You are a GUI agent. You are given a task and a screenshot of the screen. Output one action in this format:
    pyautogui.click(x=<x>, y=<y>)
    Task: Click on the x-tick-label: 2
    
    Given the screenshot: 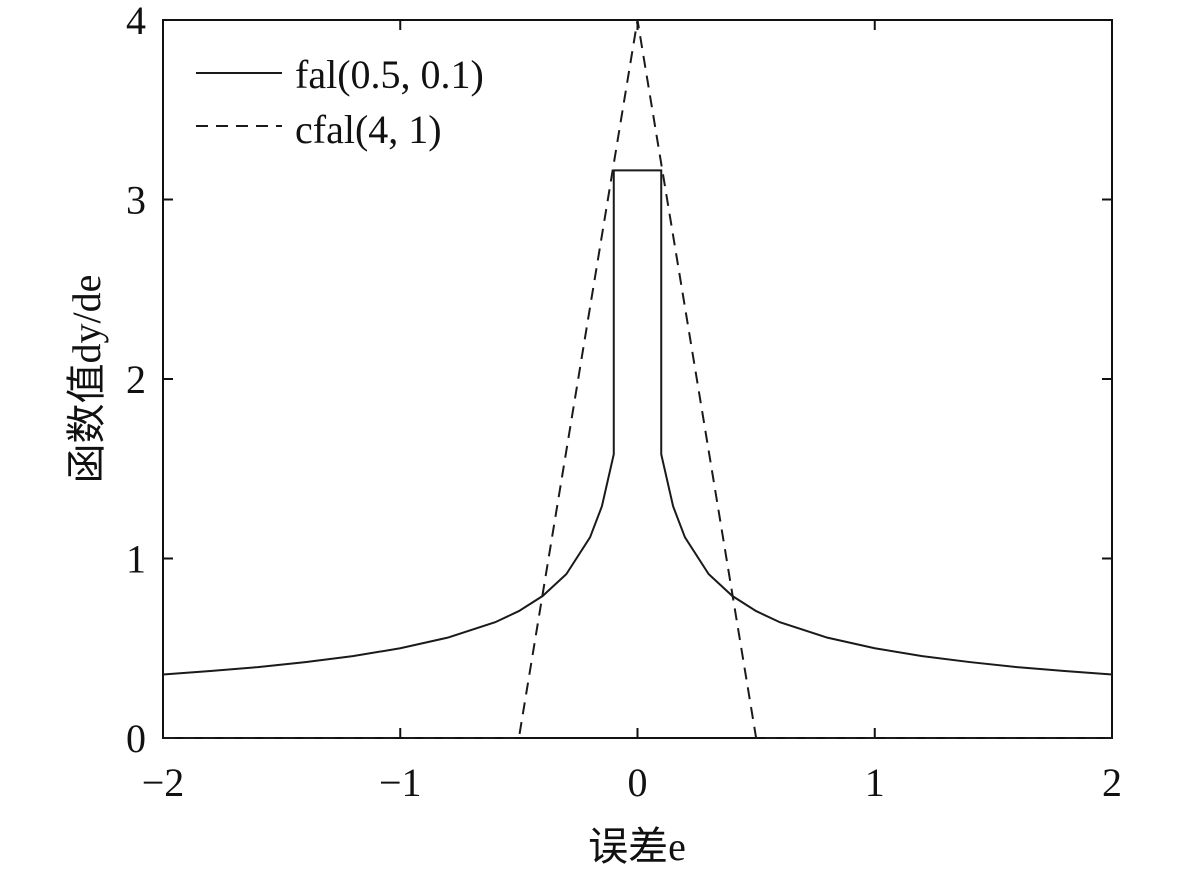 What is the action you would take?
    pyautogui.click(x=1112, y=782)
    